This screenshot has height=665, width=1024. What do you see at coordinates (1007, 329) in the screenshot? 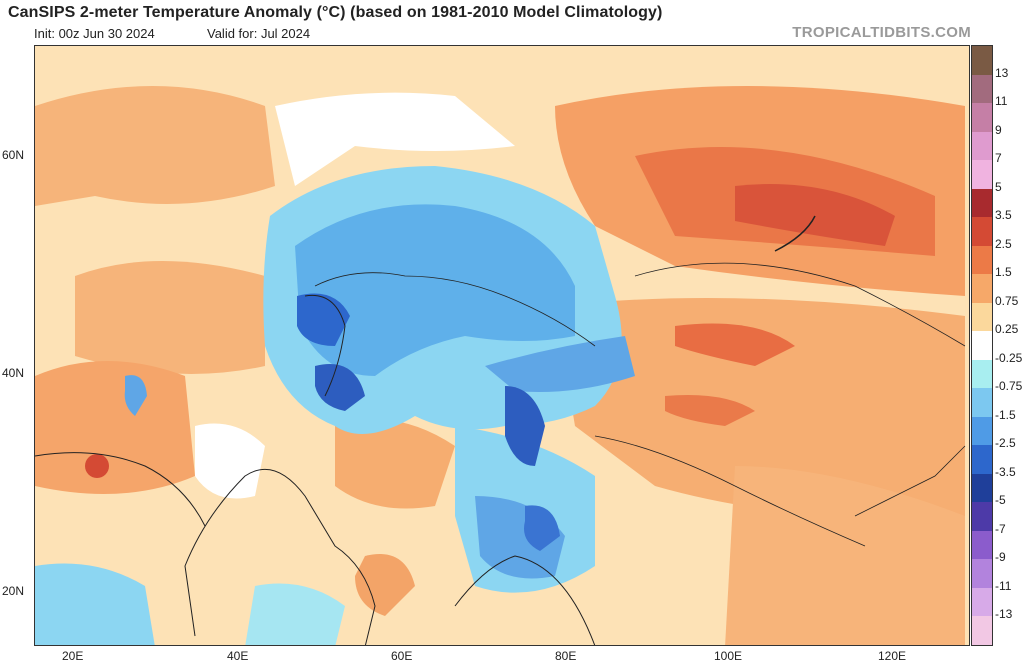
I see `colorbar-tick-label: 0.25` at bounding box center [1007, 329].